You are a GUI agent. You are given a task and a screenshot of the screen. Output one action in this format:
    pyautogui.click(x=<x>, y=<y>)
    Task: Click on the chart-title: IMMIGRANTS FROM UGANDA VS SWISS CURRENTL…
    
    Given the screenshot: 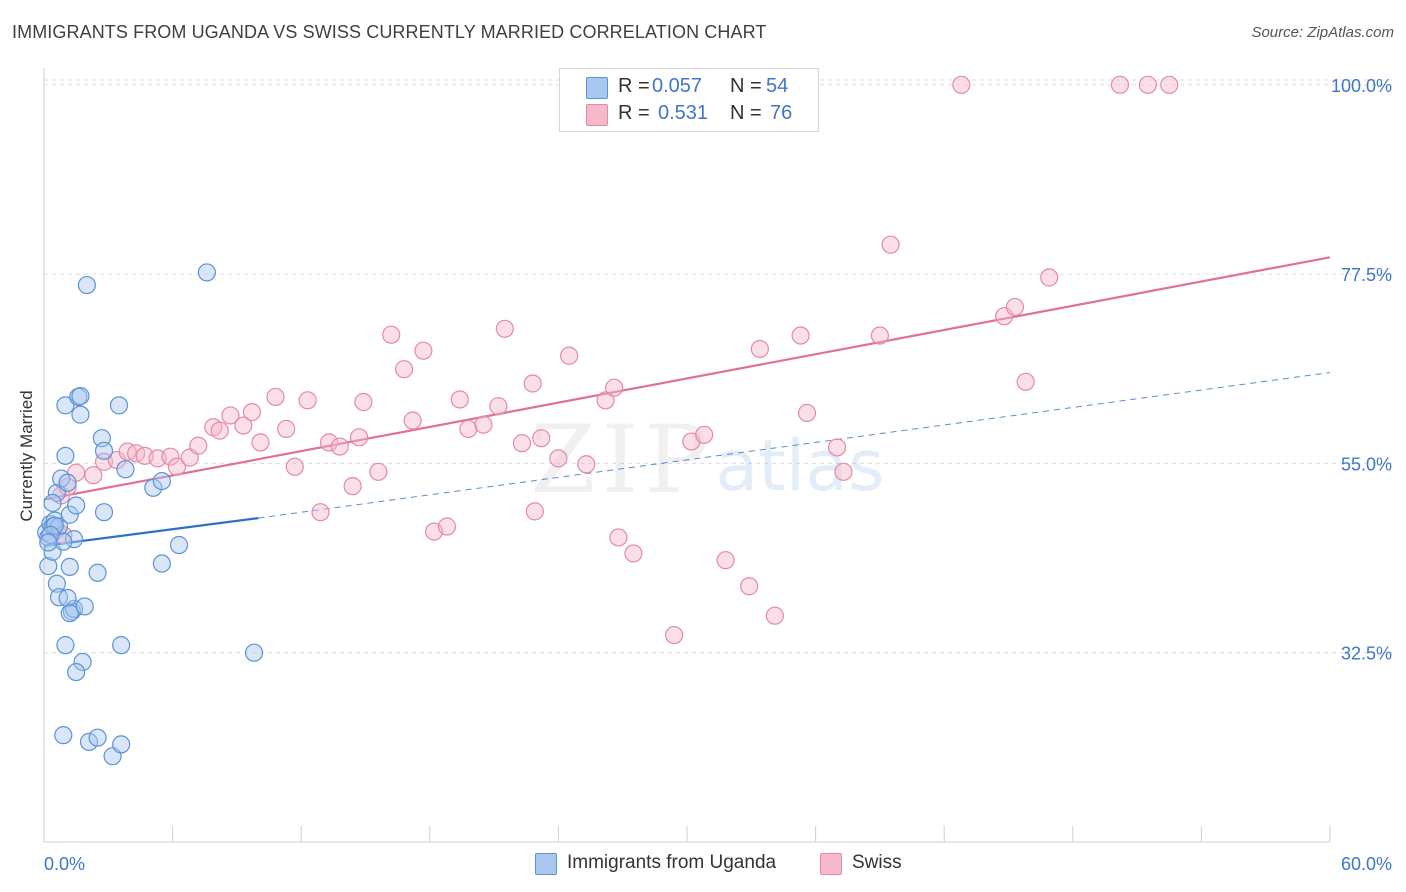 What is the action you would take?
    pyautogui.click(x=389, y=32)
    